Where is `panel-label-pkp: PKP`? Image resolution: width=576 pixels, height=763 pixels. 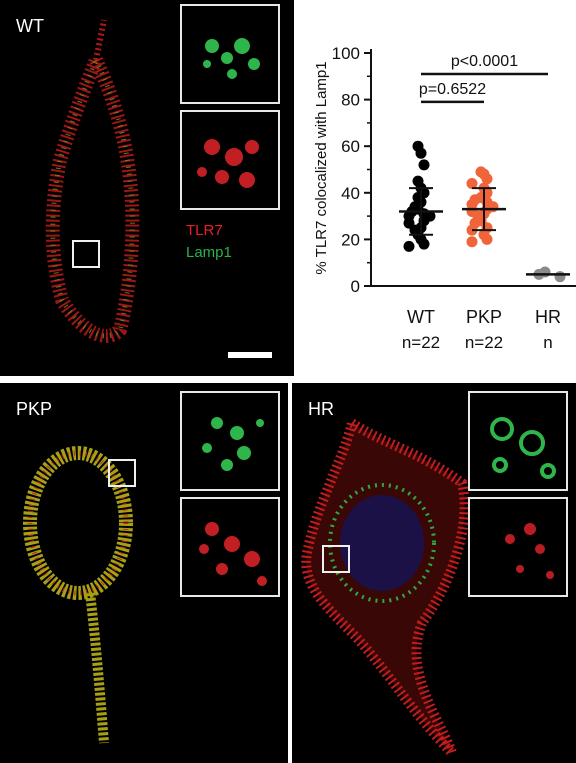
panel-label-pkp: PKP is located at coordinates (34, 409).